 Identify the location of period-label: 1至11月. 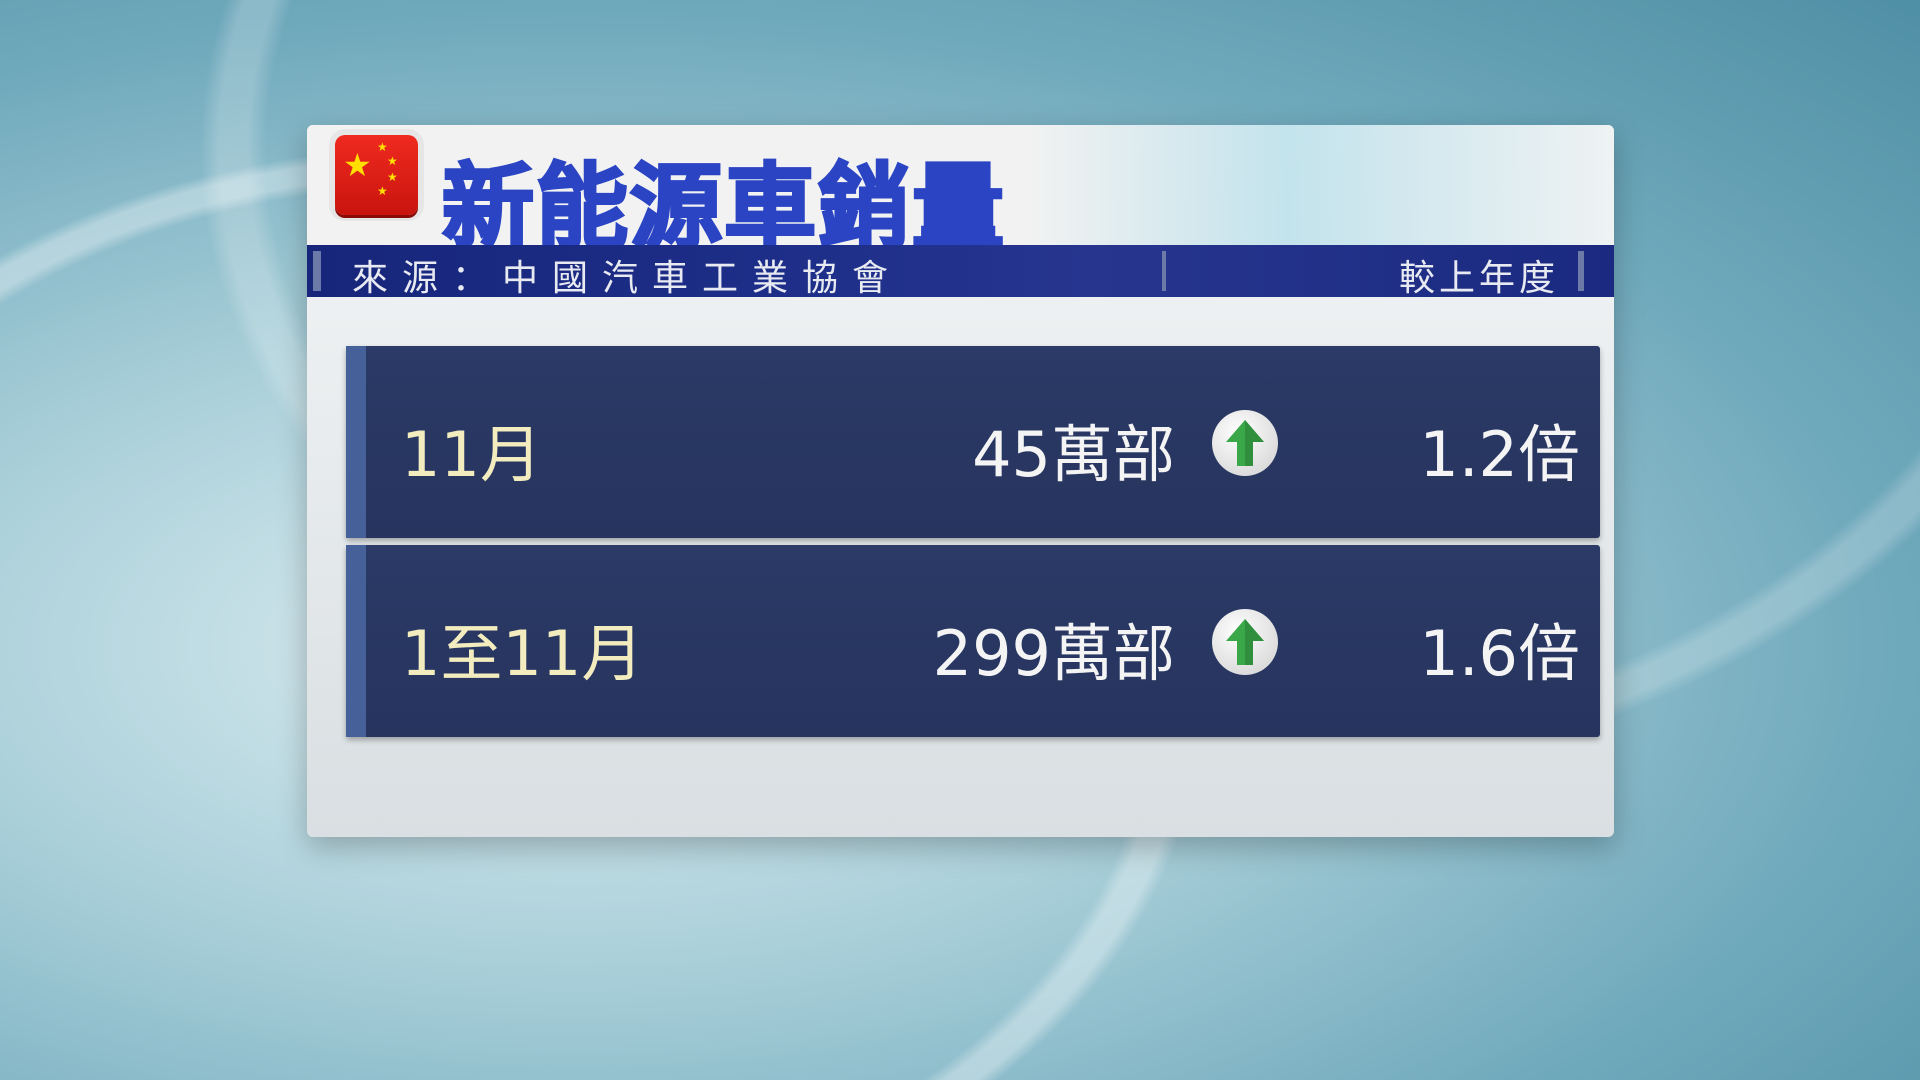
(522, 653).